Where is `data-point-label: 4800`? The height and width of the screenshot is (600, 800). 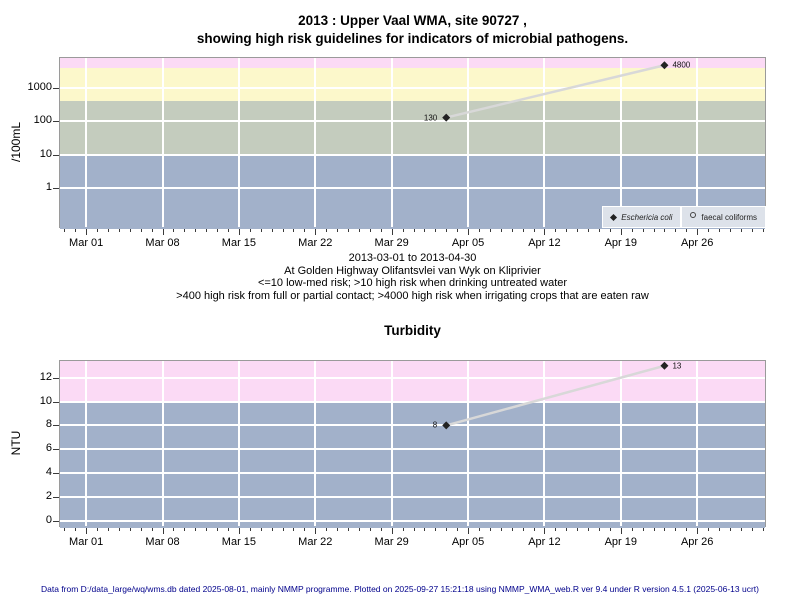 data-point-label: 4800 is located at coordinates (681, 65).